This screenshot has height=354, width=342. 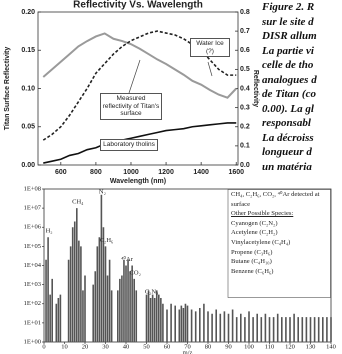 I want to click on caption-line: DISR allum, so click(x=289, y=36).